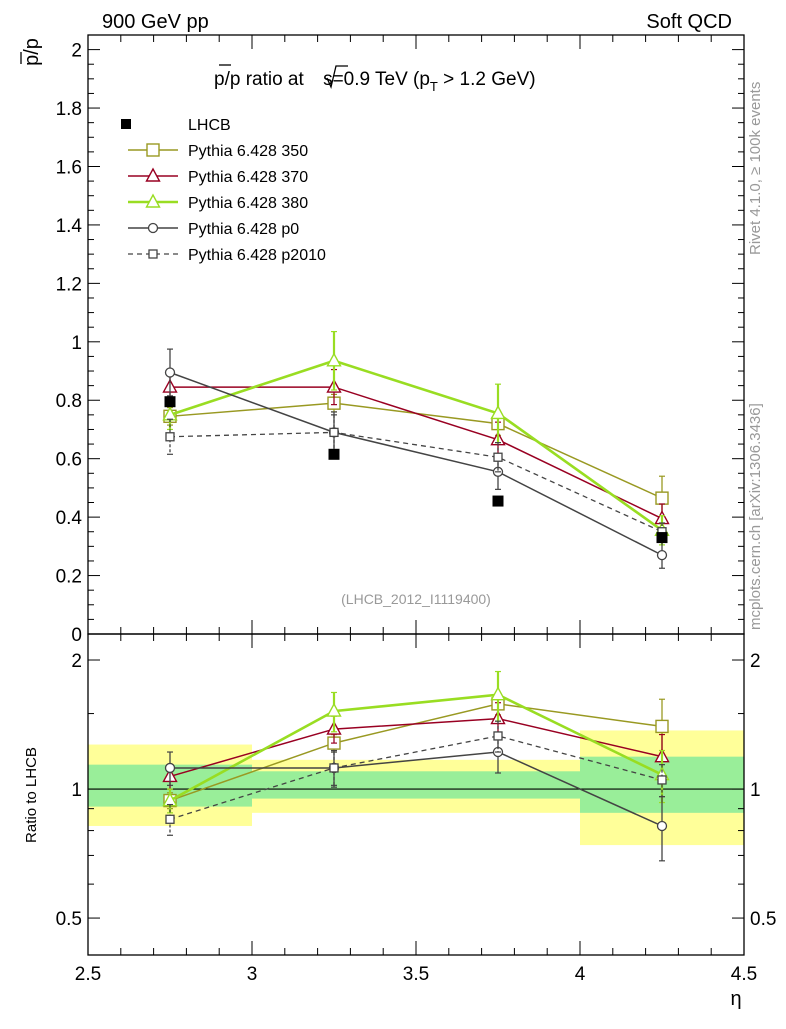  What do you see at coordinates (76, 343) in the screenshot?
I see `main-ytick-label-5: 1` at bounding box center [76, 343].